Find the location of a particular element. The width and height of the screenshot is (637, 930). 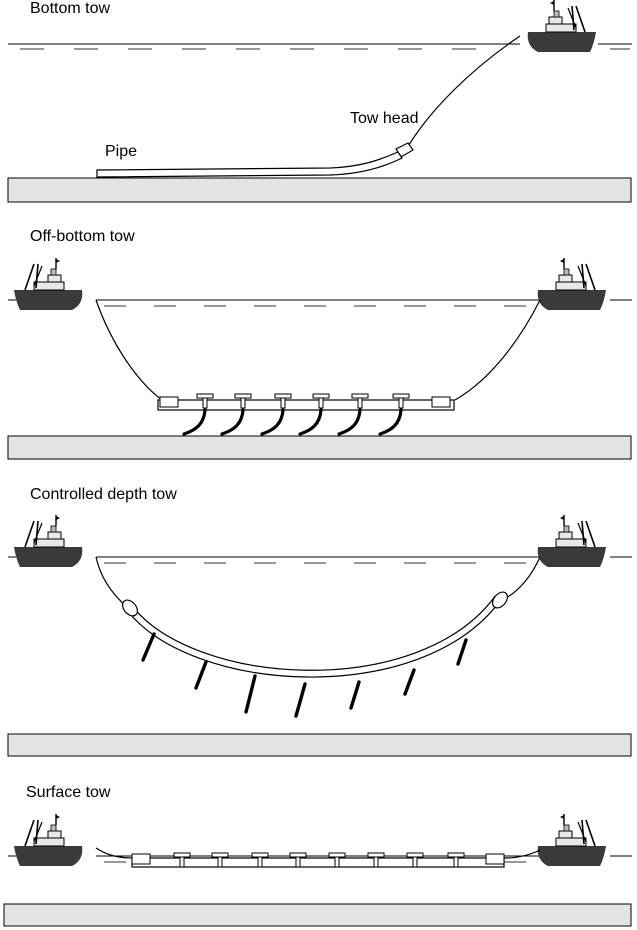

panel-title-surface-tow: Surface tow is located at coordinates (68, 792).